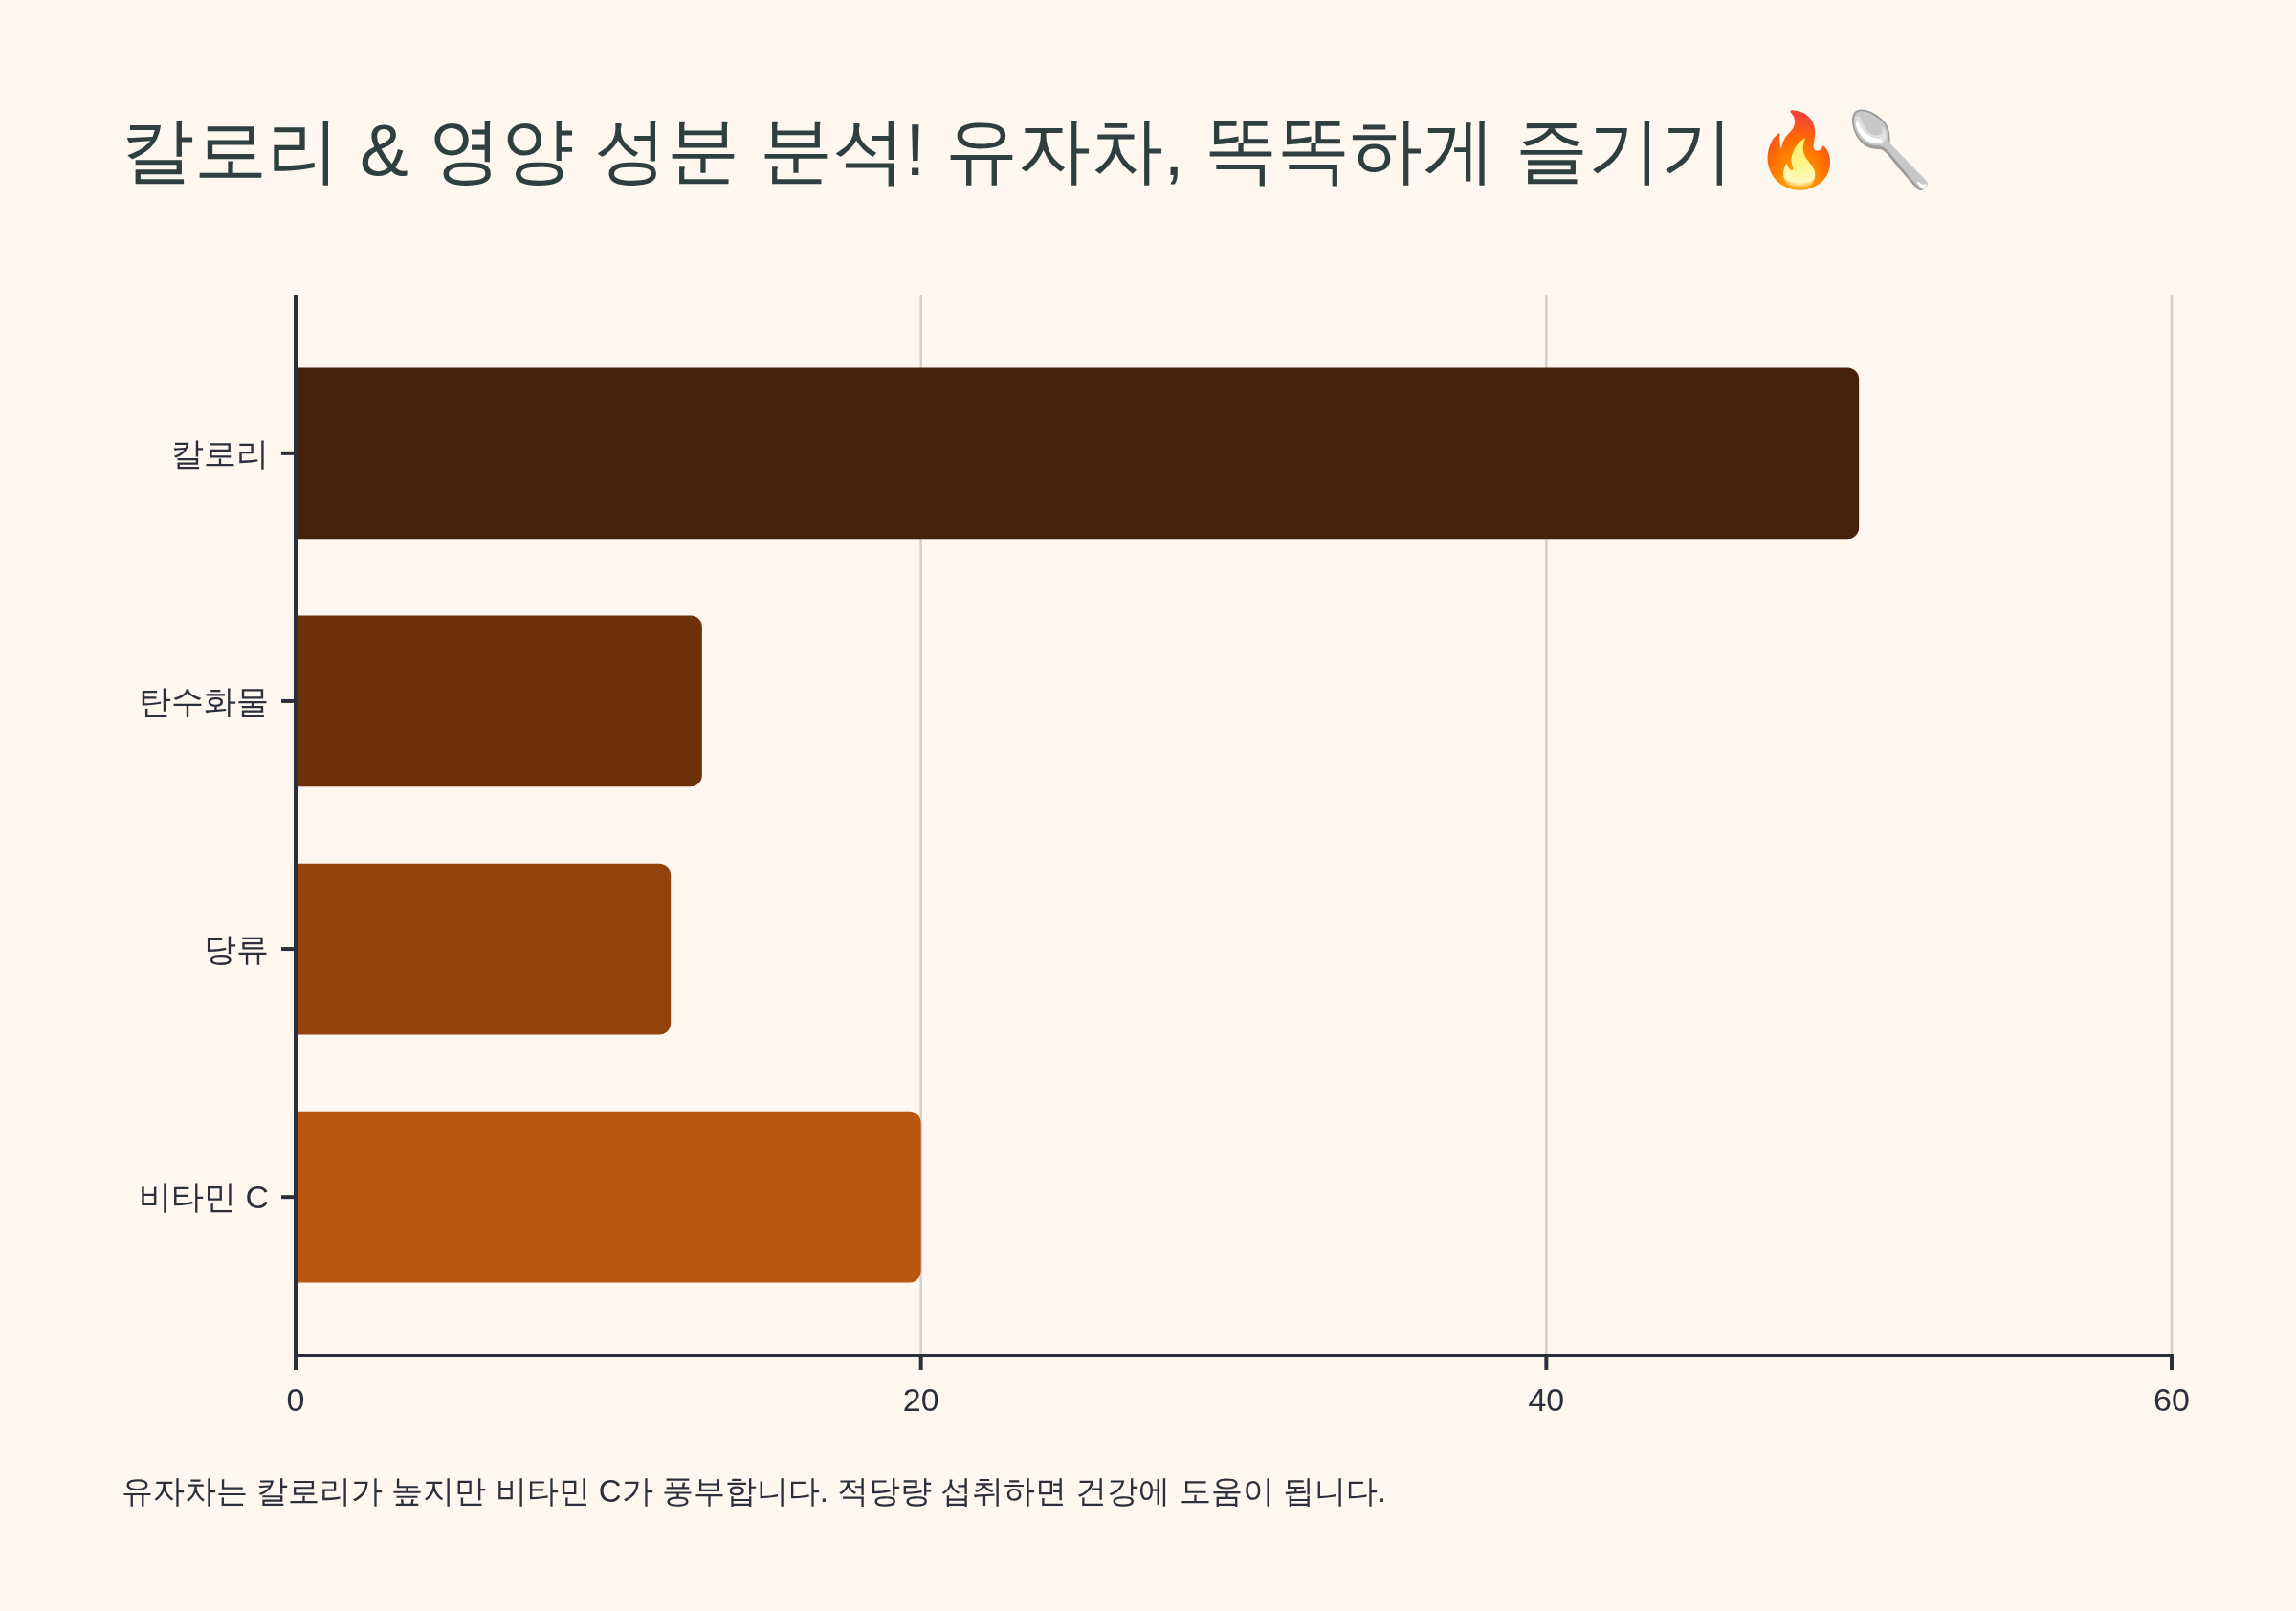 Image resolution: width=2296 pixels, height=1611 pixels. What do you see at coordinates (204, 1197) in the screenshot?
I see `y-tick-label: 비타민 C` at bounding box center [204, 1197].